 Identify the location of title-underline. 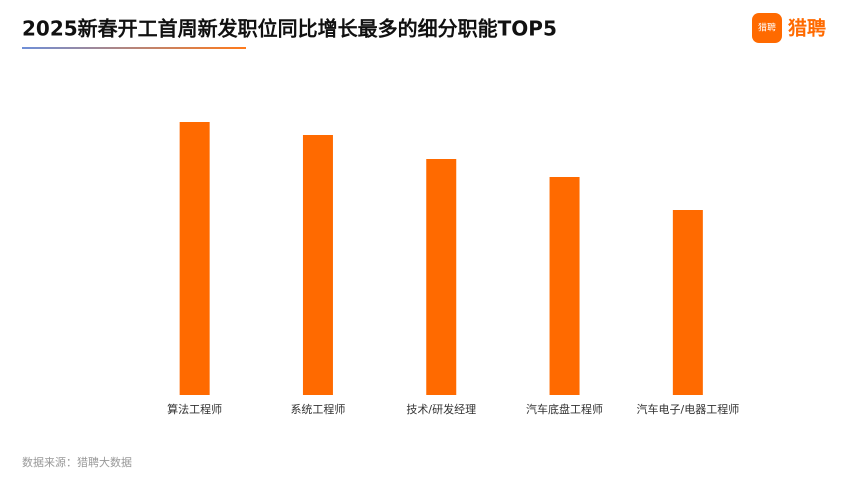
(134, 48).